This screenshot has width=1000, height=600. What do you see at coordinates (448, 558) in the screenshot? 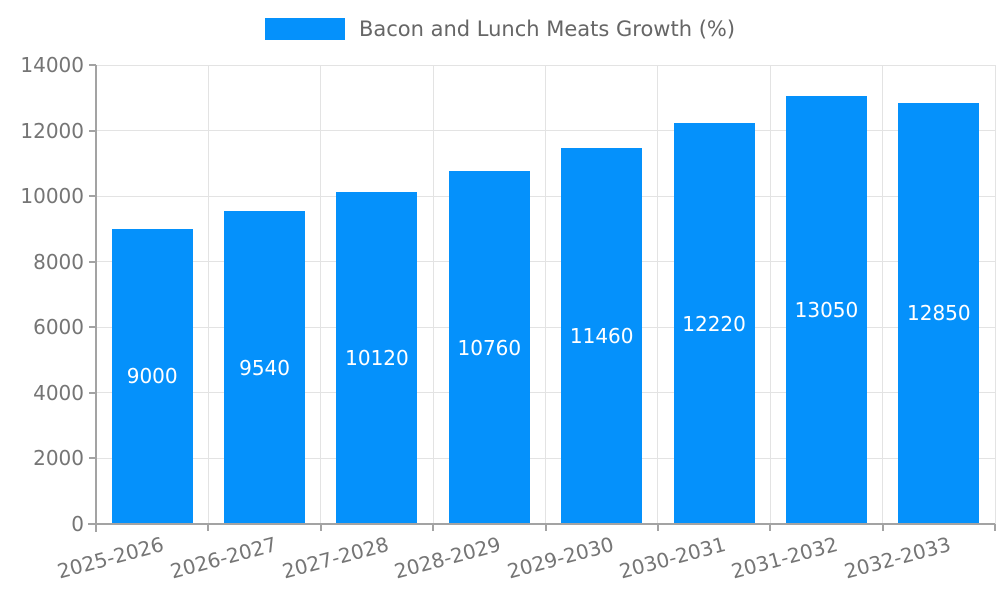
I see `x-axis-tick-label: 2028-2029` at bounding box center [448, 558].